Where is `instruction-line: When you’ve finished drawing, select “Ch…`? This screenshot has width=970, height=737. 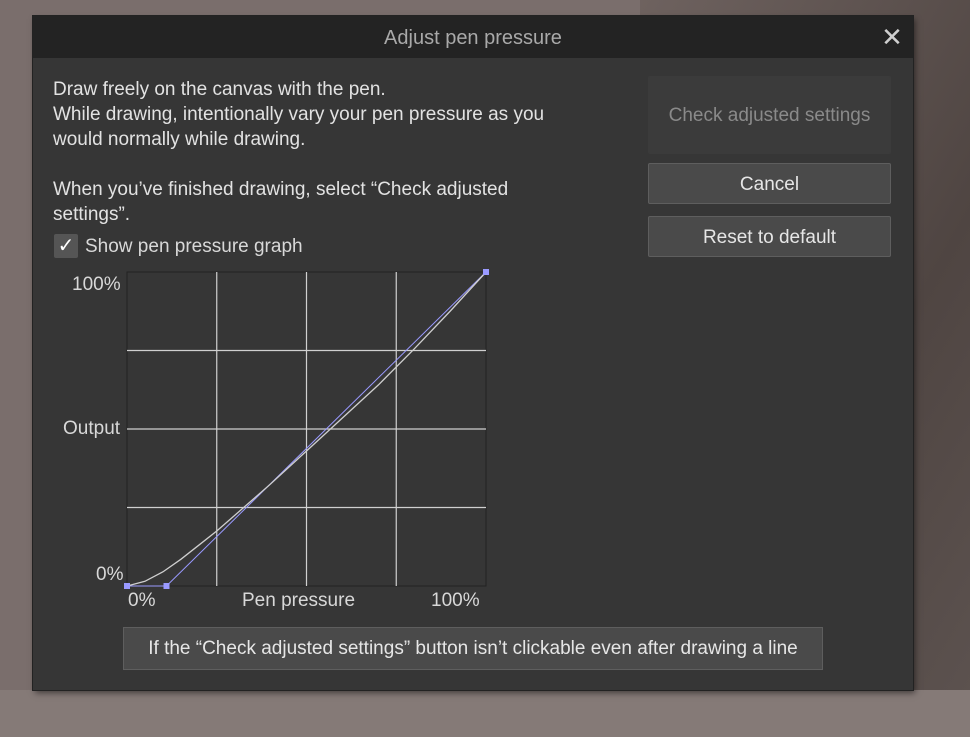 instruction-line: When you’ve finished drawing, select “Ch… is located at coordinates (281, 189).